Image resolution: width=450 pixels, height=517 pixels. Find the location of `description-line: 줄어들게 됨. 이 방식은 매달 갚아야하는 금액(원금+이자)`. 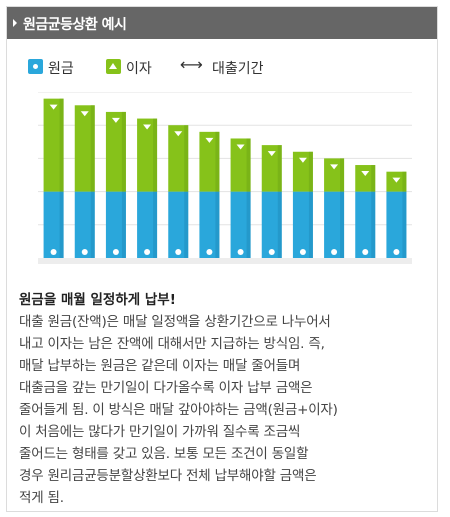

description-line: 줄어들게 됨. 이 방식은 매달 갚아야하는 금액(원금+이자) is located at coordinates (178, 410).